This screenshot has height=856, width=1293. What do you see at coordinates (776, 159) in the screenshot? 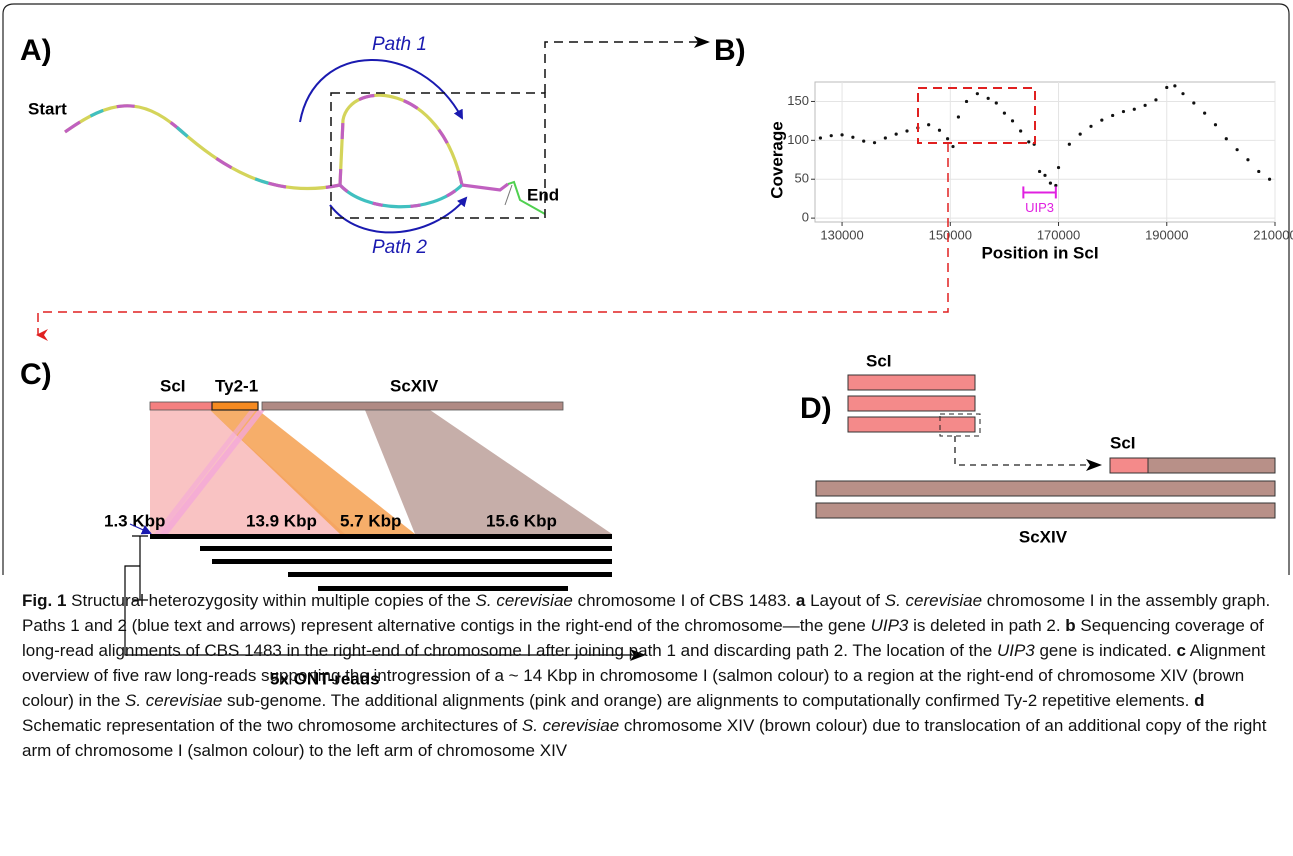
I see `y-axis-label: Coverage` at bounding box center [776, 159].